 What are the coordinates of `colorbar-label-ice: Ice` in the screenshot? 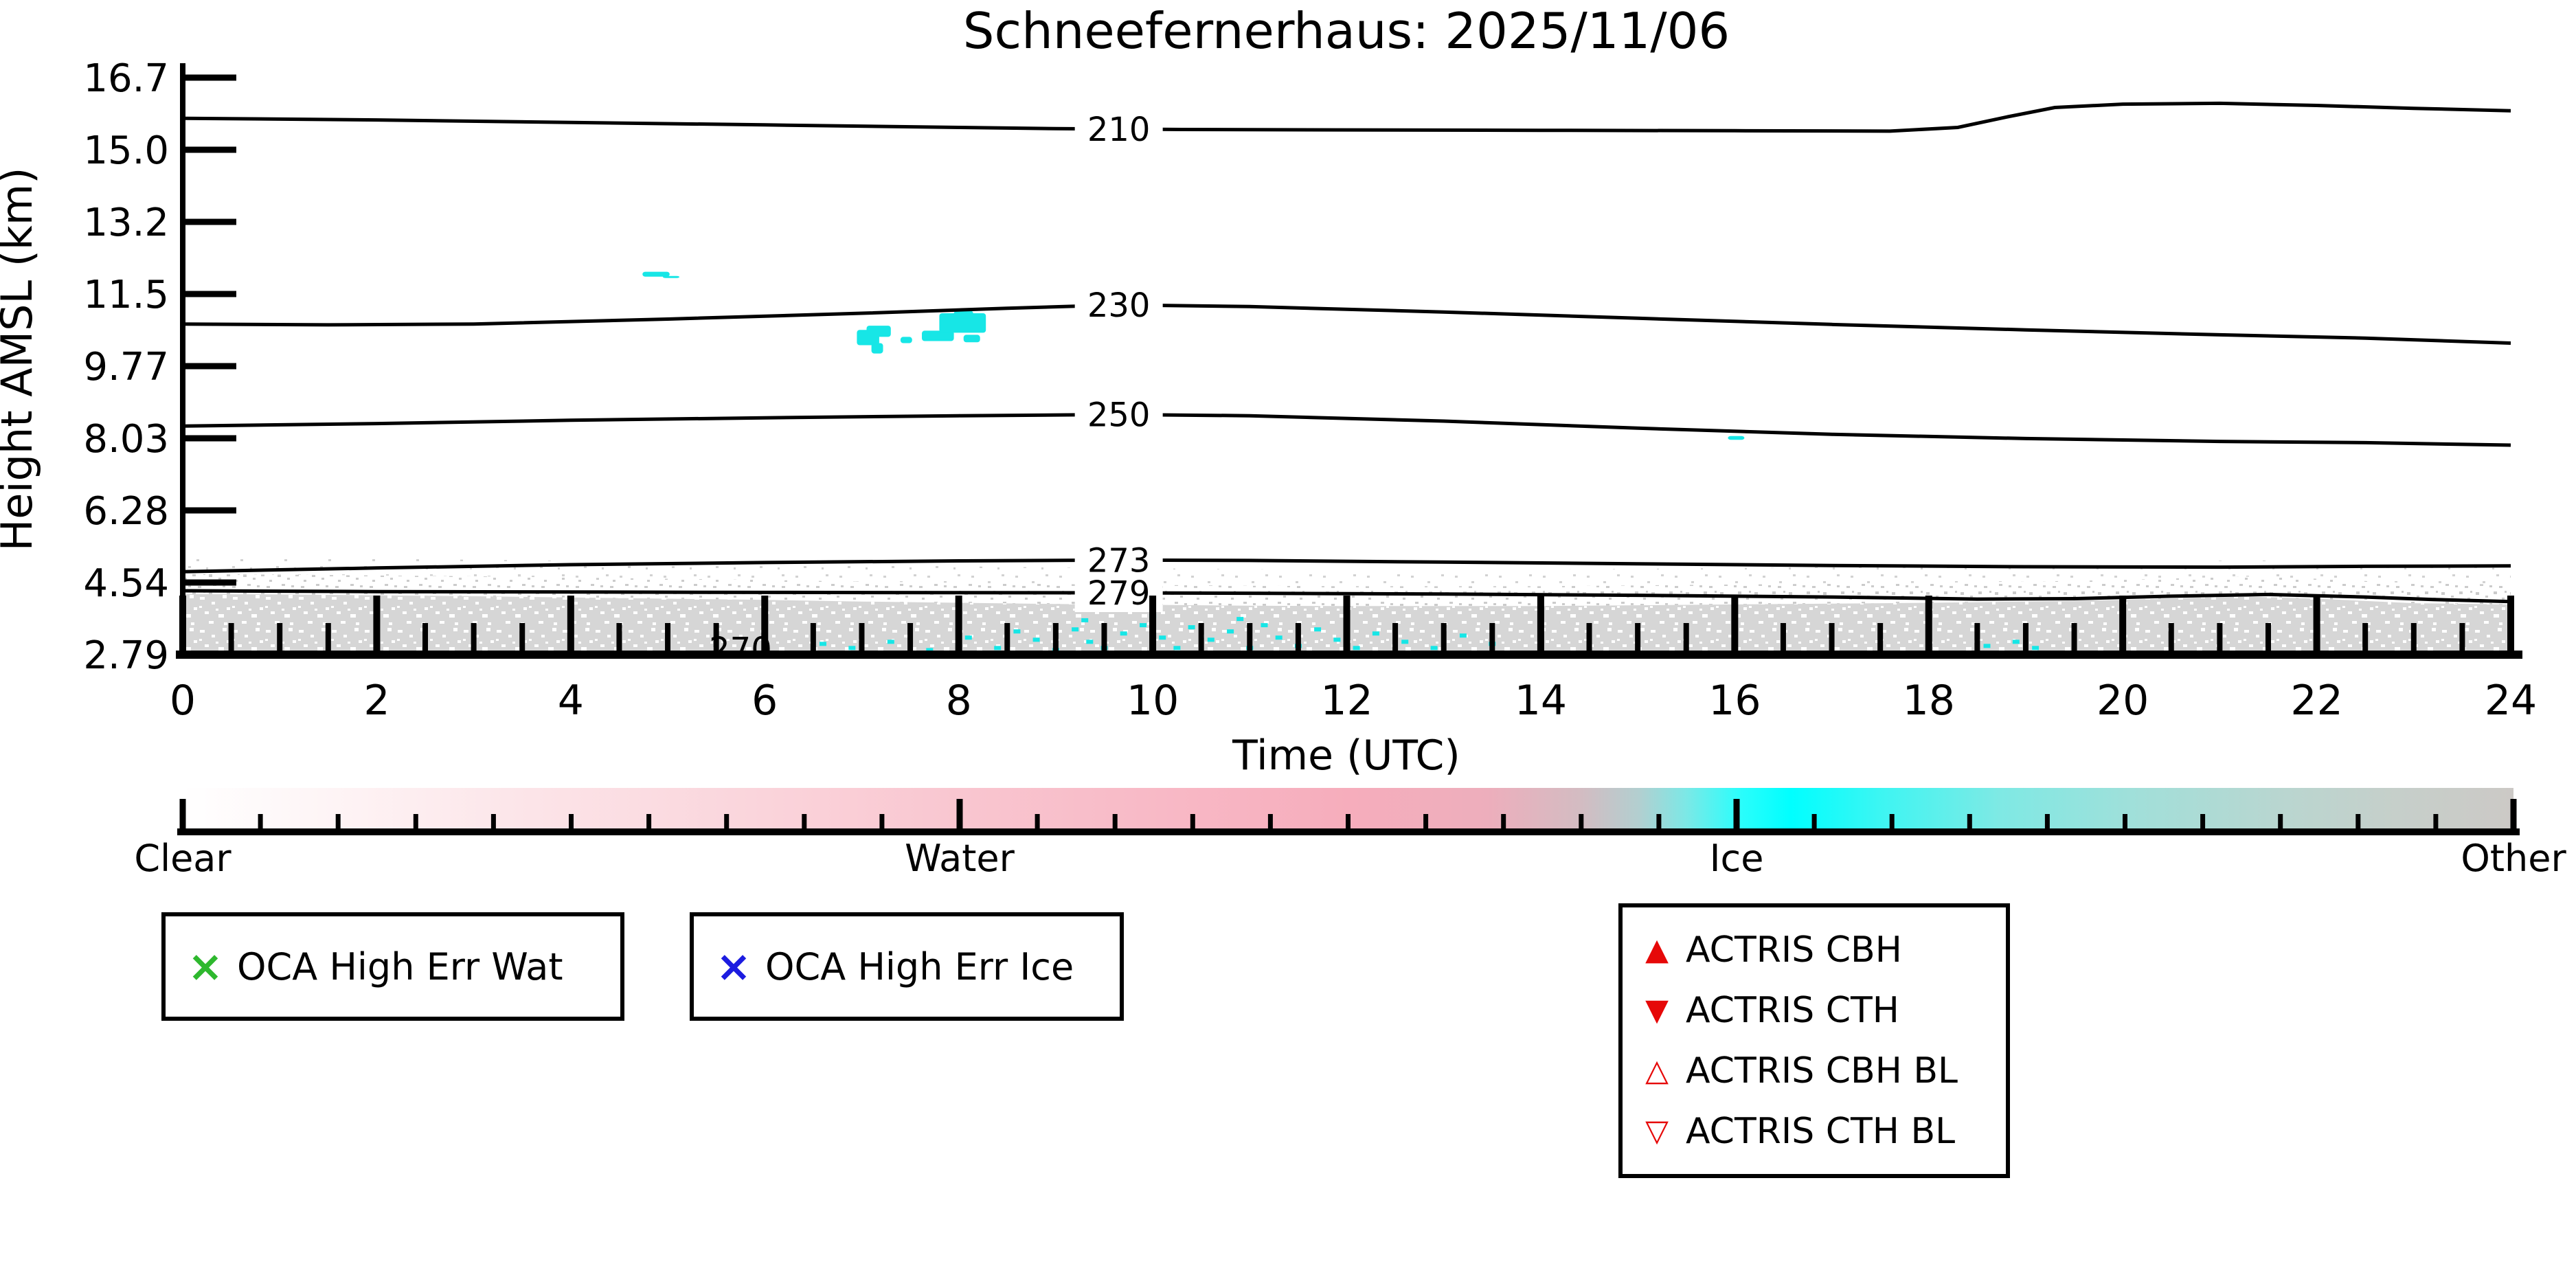 It's located at (1737, 858).